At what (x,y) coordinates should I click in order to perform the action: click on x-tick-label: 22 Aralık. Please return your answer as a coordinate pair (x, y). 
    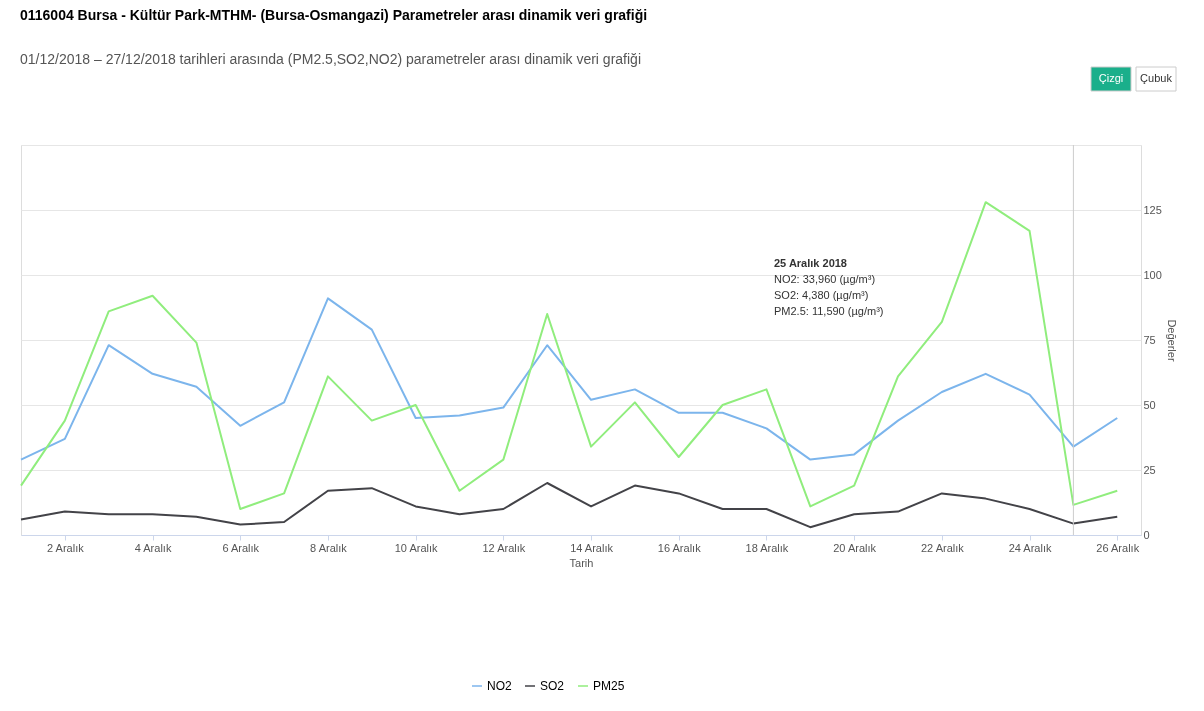
    Looking at the image, I should click on (942, 547).